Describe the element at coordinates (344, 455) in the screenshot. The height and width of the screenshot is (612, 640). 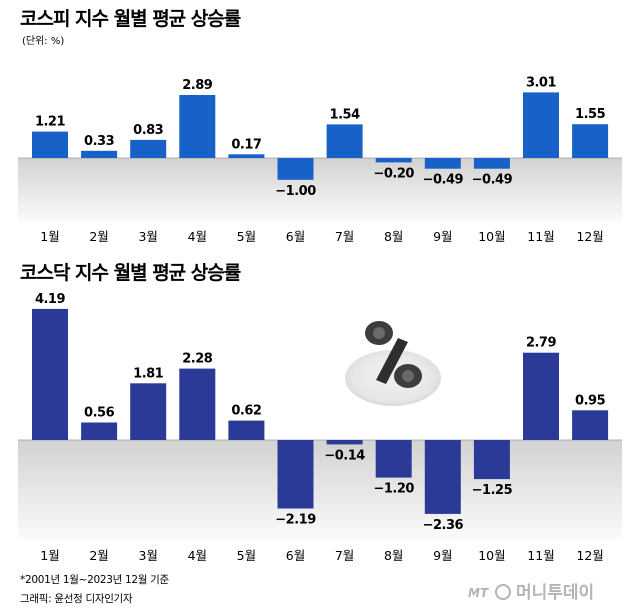
I see `kosdaq-value-label: −0.14` at that location.